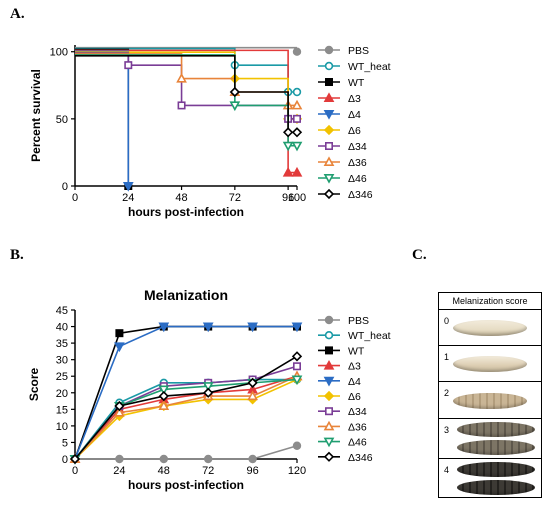 Image resolution: width=550 pixels, height=507 pixels. Describe the element at coordinates (447, 470) in the screenshot. I see `melanization-score-label: 4` at that location.